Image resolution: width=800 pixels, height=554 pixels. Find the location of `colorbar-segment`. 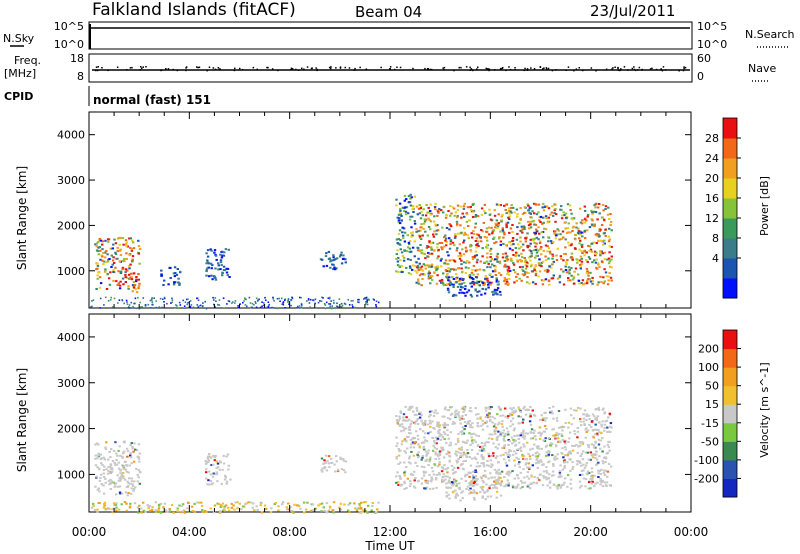

colorbar-segment is located at coordinates (730, 395).